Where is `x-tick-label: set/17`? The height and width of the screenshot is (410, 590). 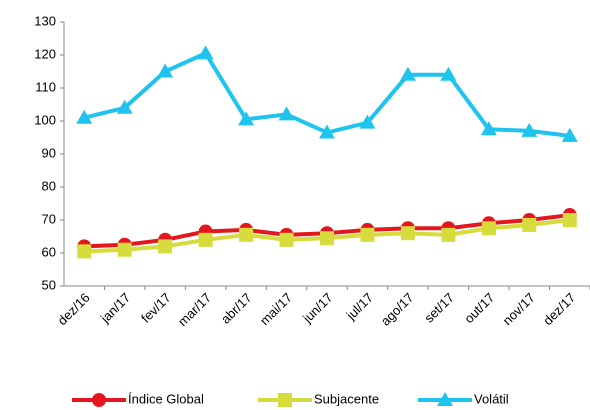 x-tick-label: set/17 is located at coordinates (439, 308).